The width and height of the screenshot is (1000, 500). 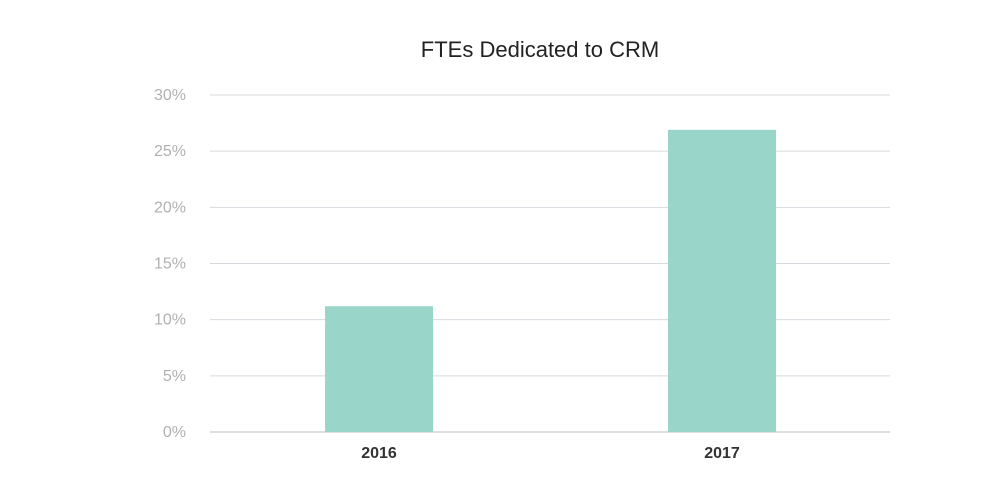 I want to click on y-axis: 0% 5% 10% 15% 20% 25% 30%, so click(x=170, y=264).